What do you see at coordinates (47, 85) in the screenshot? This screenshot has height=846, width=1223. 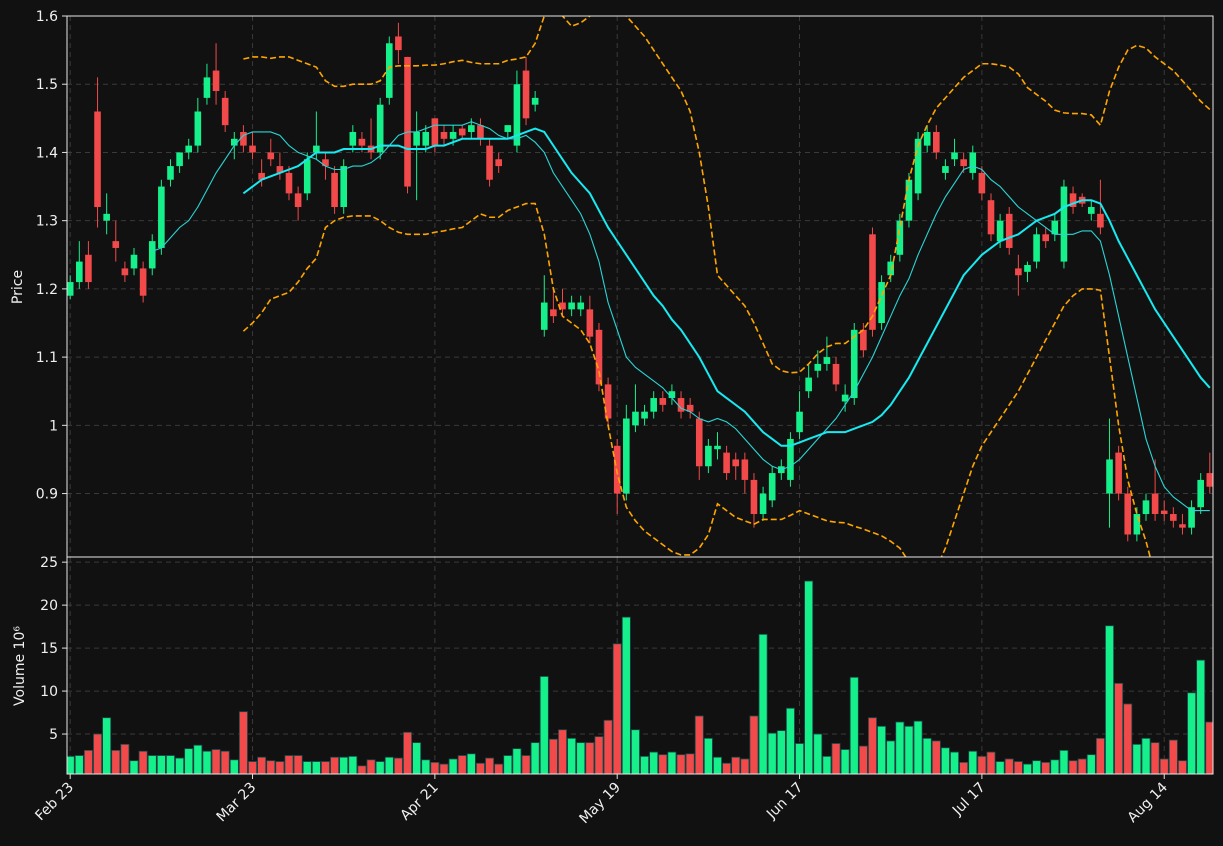 I see `y-tick-label: 1.5` at bounding box center [47, 85].